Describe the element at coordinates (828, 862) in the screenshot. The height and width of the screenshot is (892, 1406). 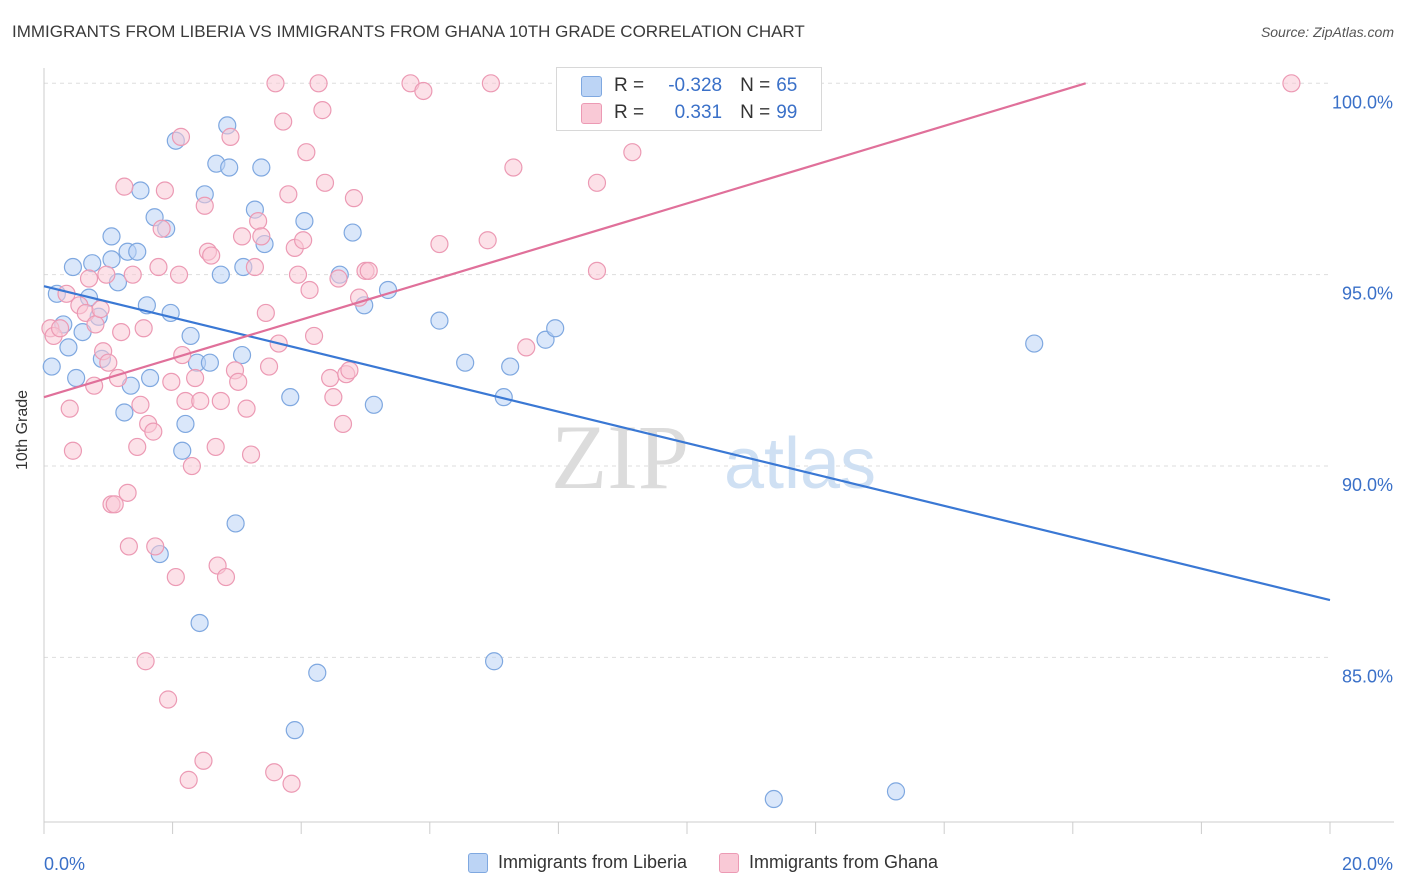
I see `legend-item-ghana: Immigrants from Ghana` at that location.